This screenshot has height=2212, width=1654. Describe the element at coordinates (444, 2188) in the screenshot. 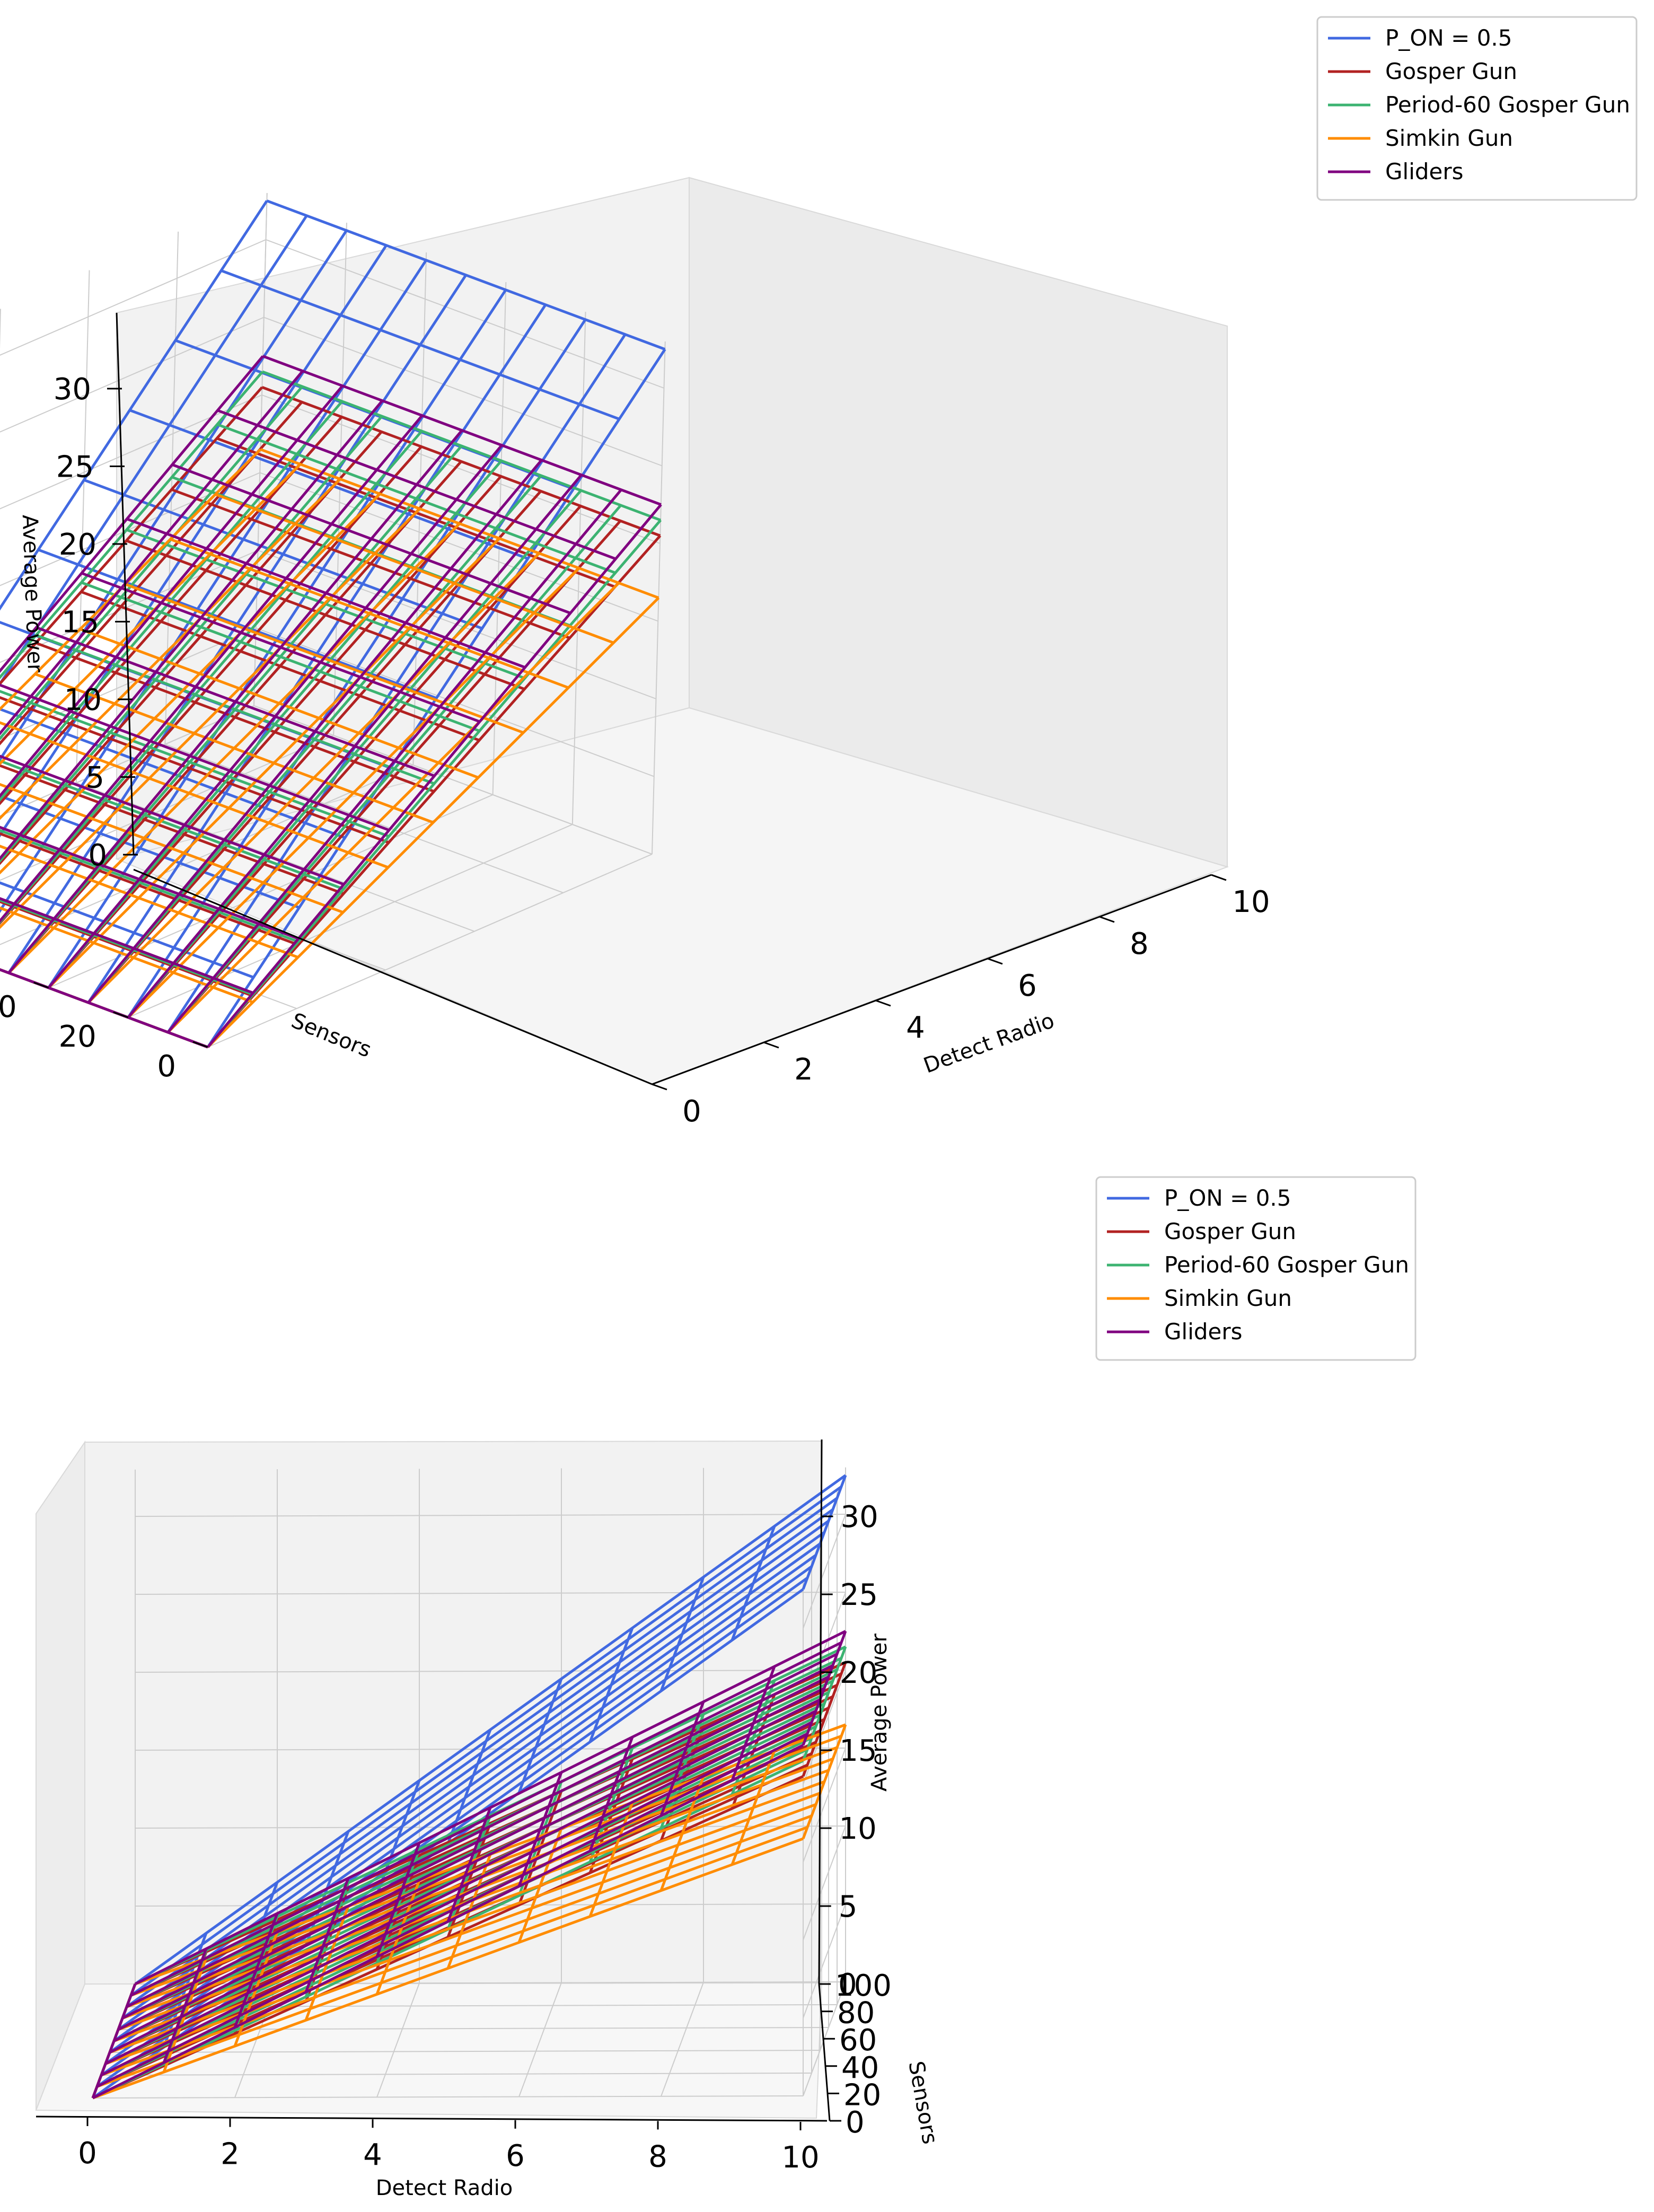

I see `x-axis-label-front: Detect Radio` at that location.